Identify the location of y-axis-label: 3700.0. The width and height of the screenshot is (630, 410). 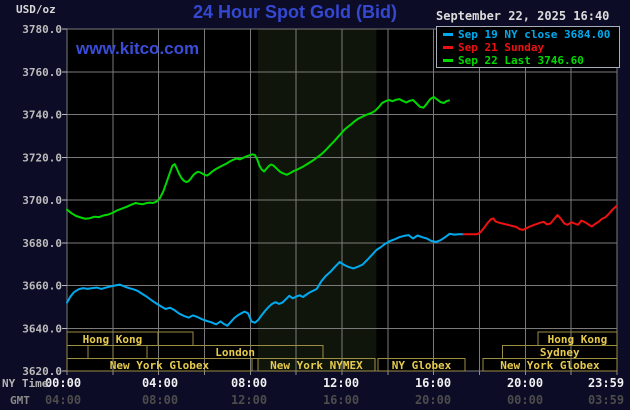
(42, 200).